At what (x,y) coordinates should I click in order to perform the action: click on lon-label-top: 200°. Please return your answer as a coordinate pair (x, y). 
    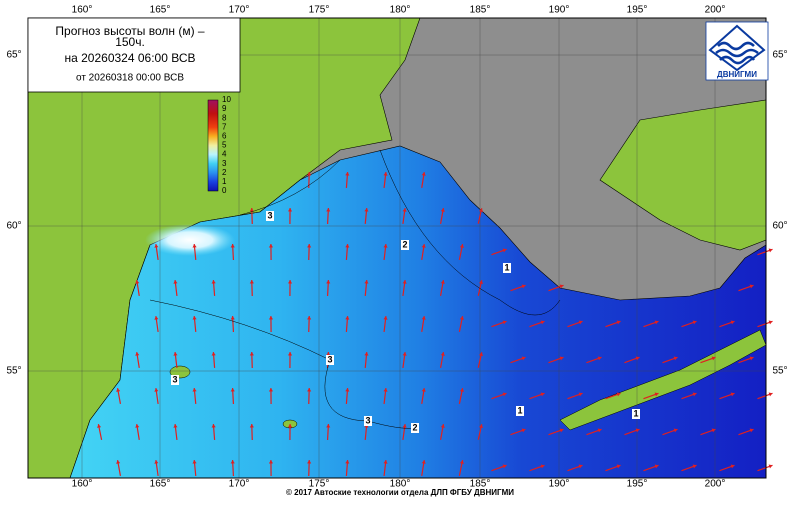
    Looking at the image, I should click on (715, 10).